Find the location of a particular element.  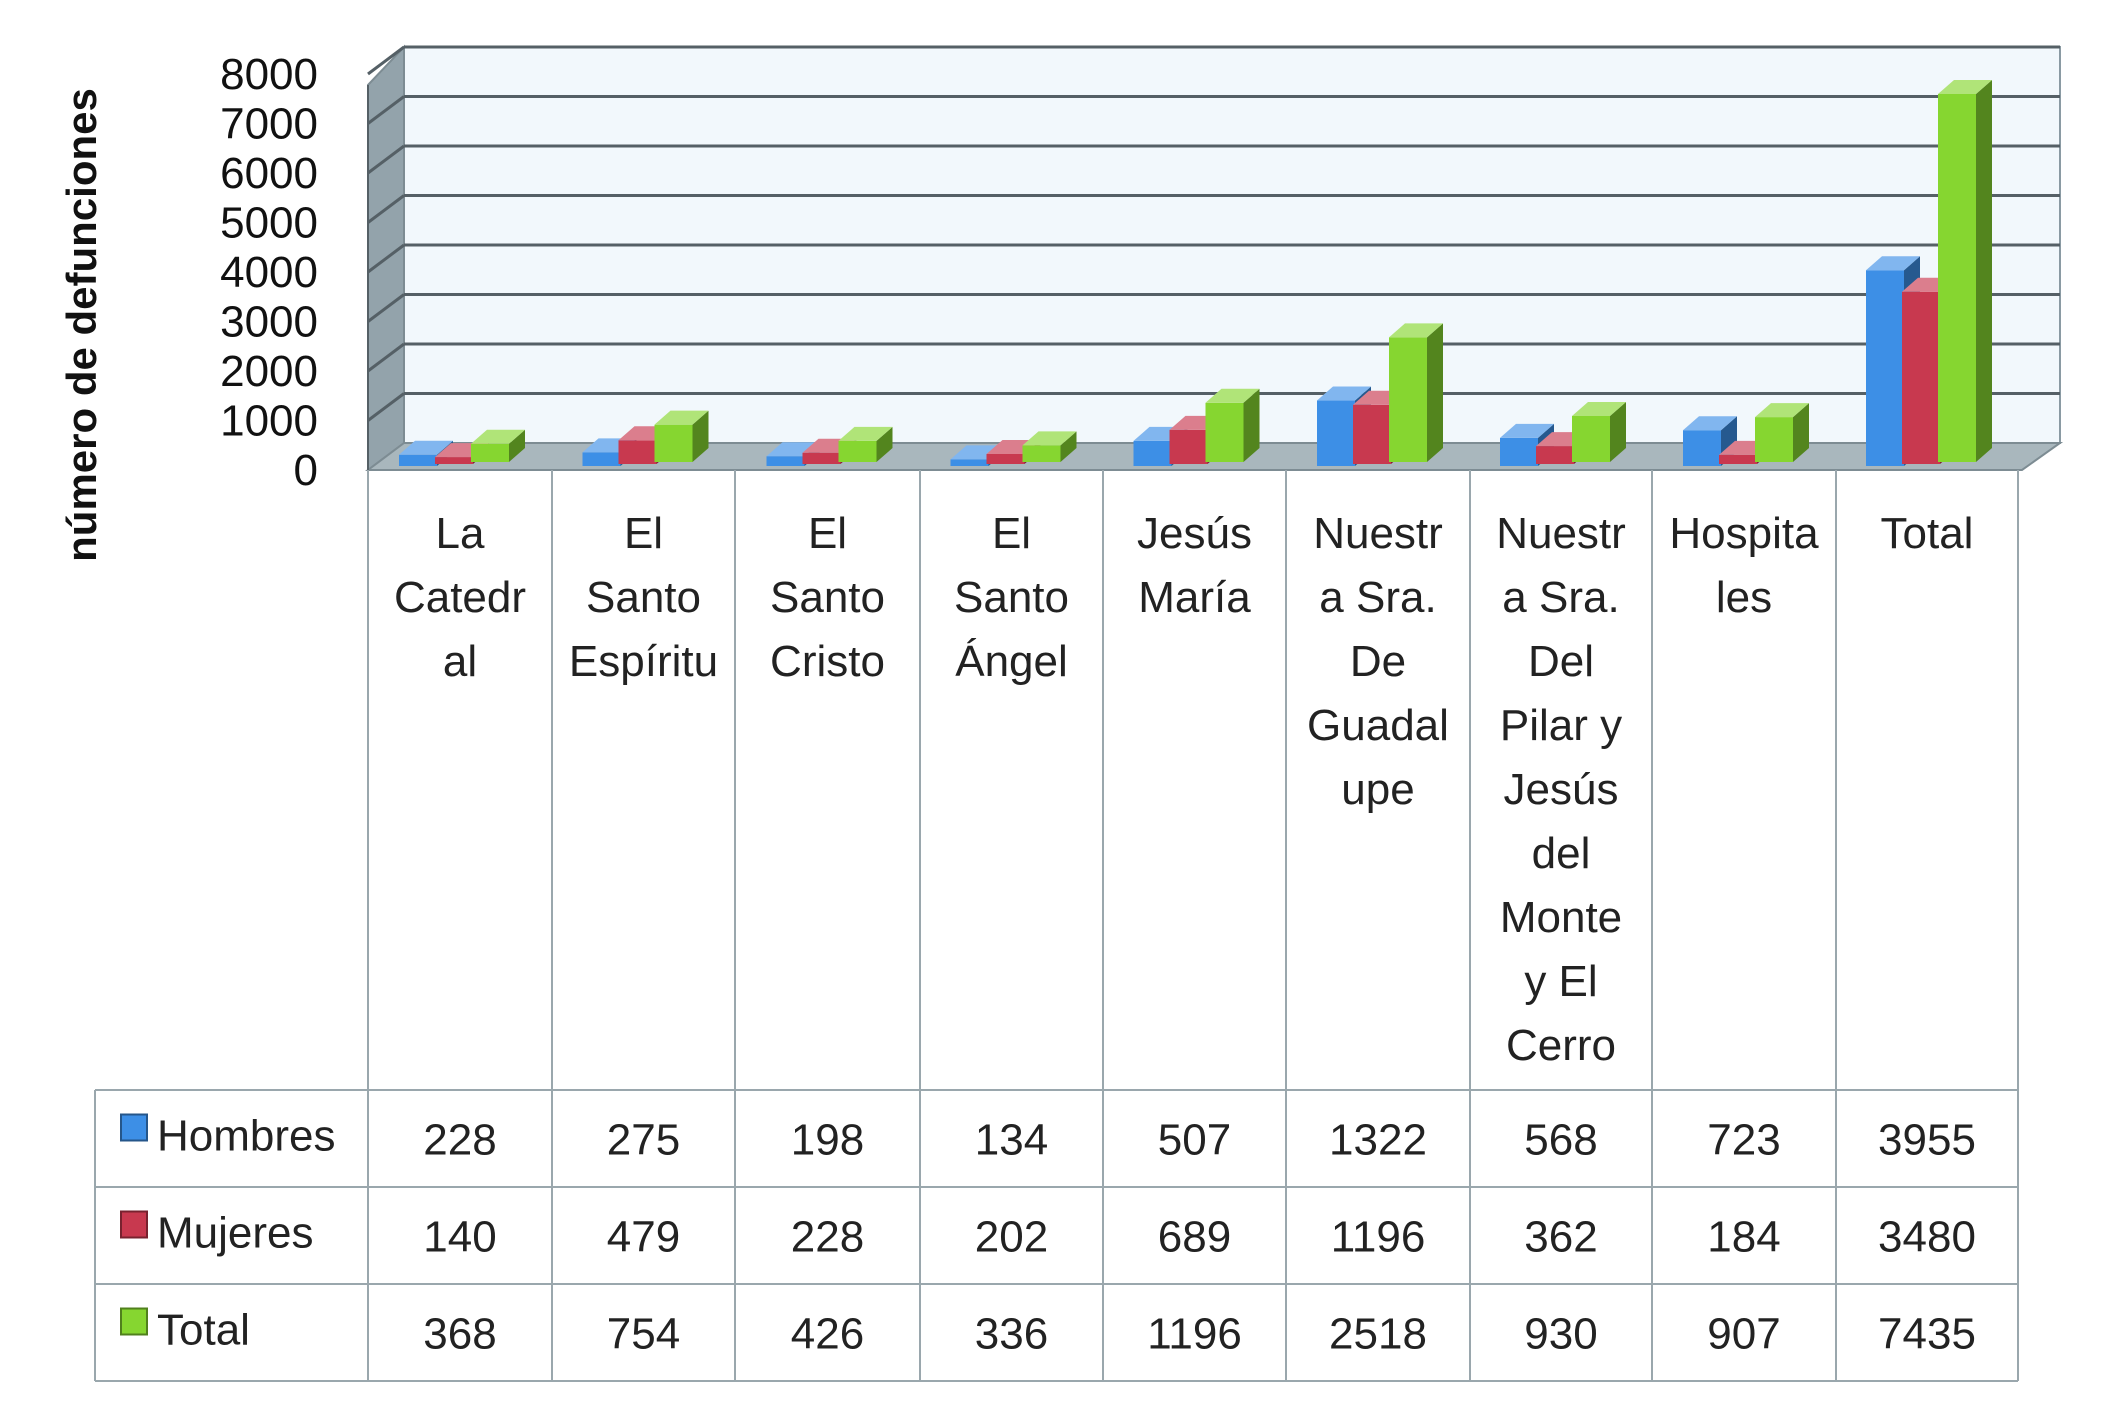

legend-label: Mujeres is located at coordinates (235, 1233).